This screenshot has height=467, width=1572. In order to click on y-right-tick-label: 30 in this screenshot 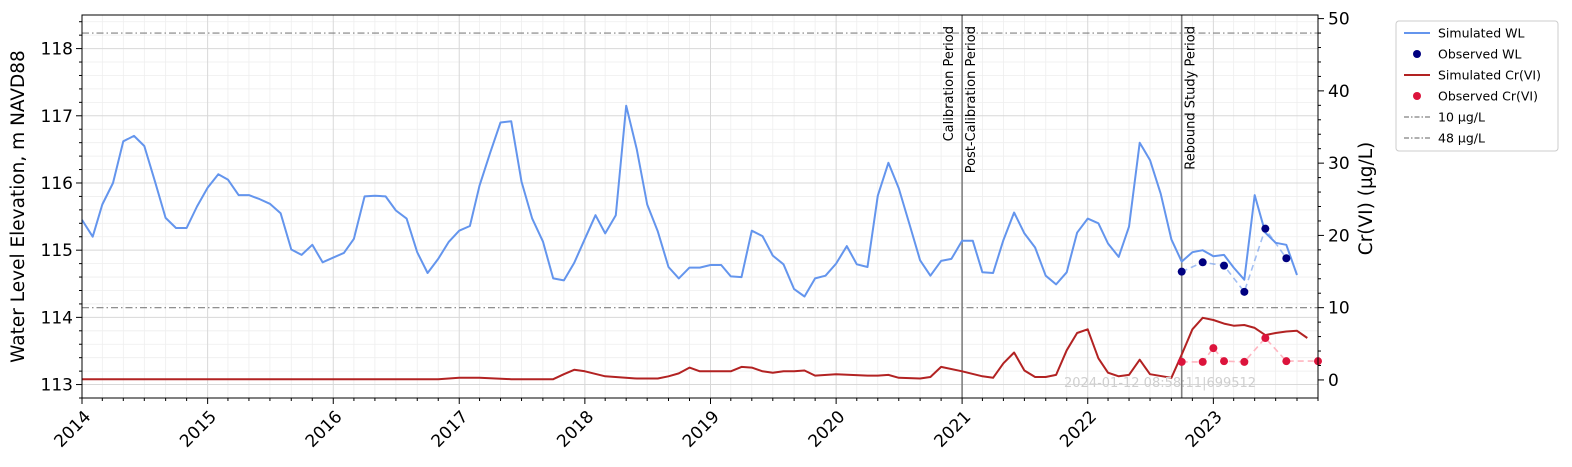, I will do `click(1339, 164)`.